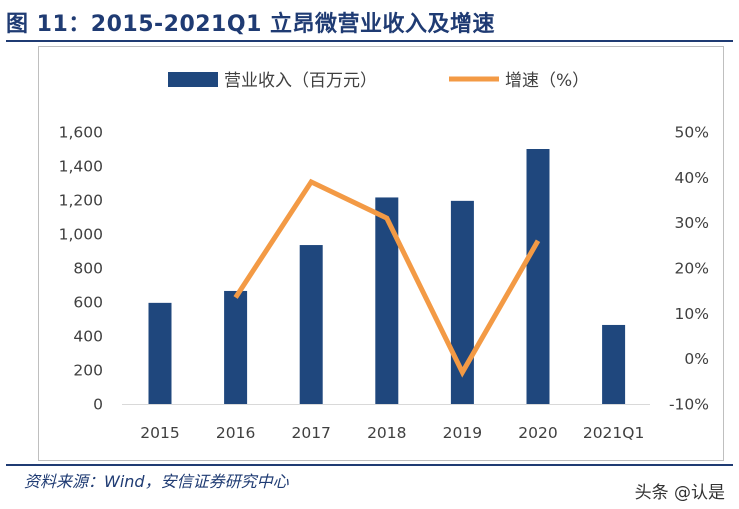 The height and width of the screenshot is (509, 739). Describe the element at coordinates (538, 276) in the screenshot. I see `bar-2020` at that location.